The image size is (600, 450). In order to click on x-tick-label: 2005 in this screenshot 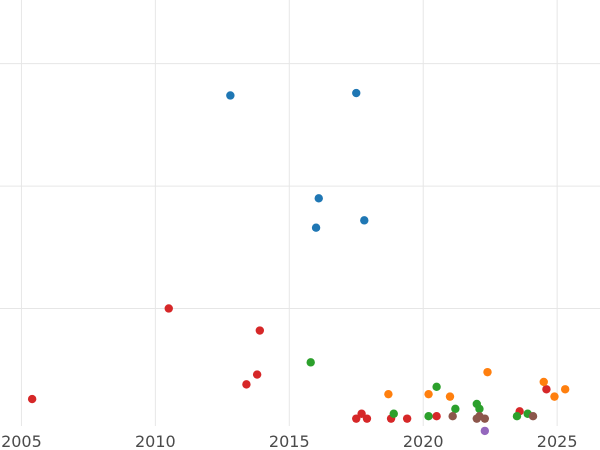, I will do `click(21, 441)`.